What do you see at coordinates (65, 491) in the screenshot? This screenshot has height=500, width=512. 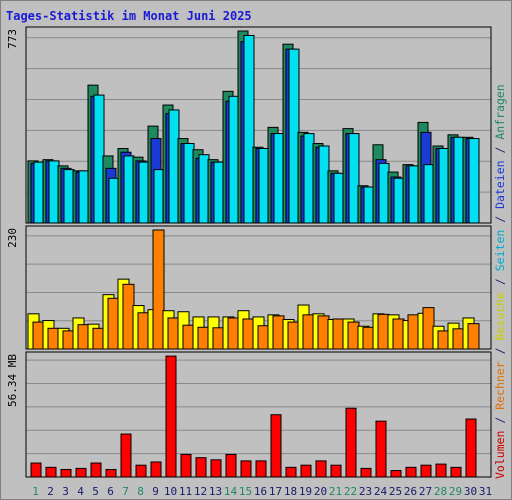 I see `x-tick-label-day-3: 3` at bounding box center [65, 491].